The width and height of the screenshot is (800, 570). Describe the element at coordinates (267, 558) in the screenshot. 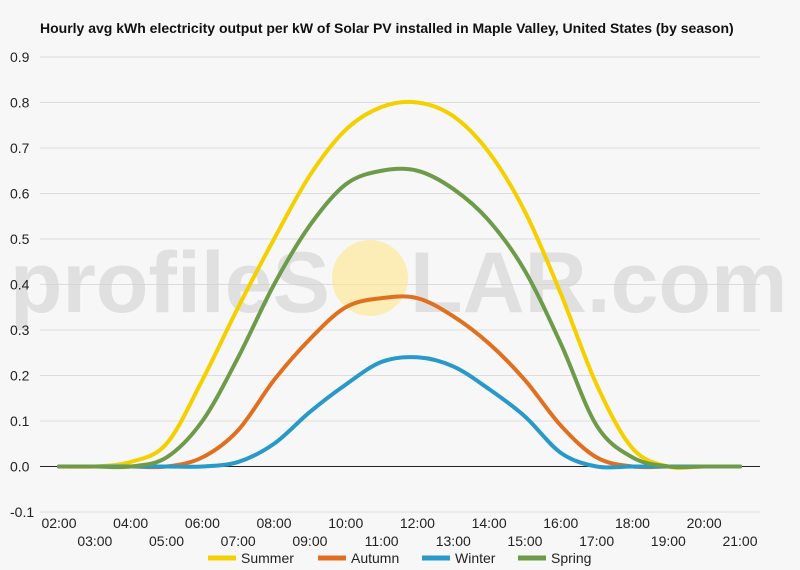

I see `legend-label: Summer` at that location.